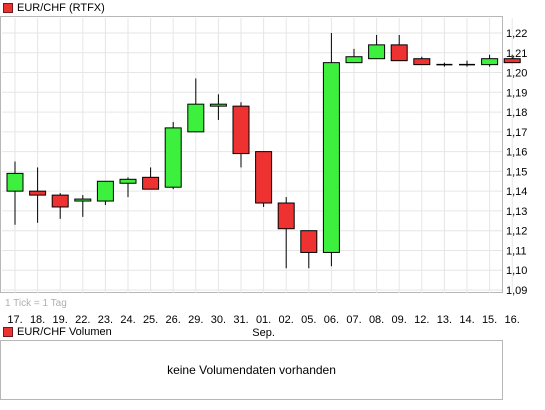 The image size is (545, 410). What do you see at coordinates (376, 320) in the screenshot?
I see `x-tick-label: 08.` at bounding box center [376, 320].